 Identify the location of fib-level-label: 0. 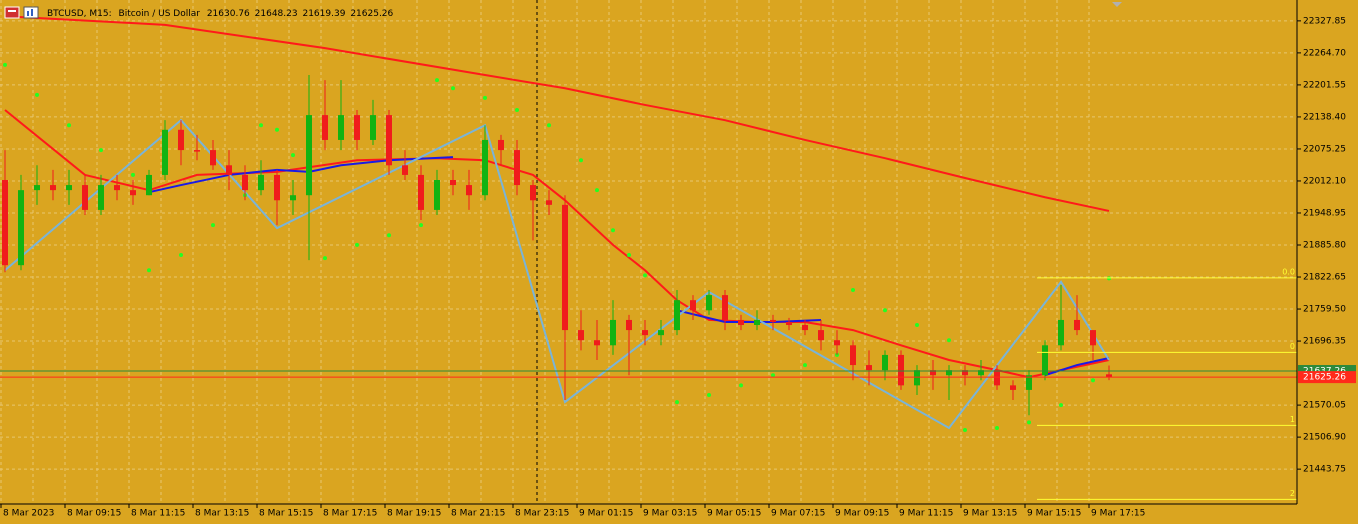
(1292, 346).